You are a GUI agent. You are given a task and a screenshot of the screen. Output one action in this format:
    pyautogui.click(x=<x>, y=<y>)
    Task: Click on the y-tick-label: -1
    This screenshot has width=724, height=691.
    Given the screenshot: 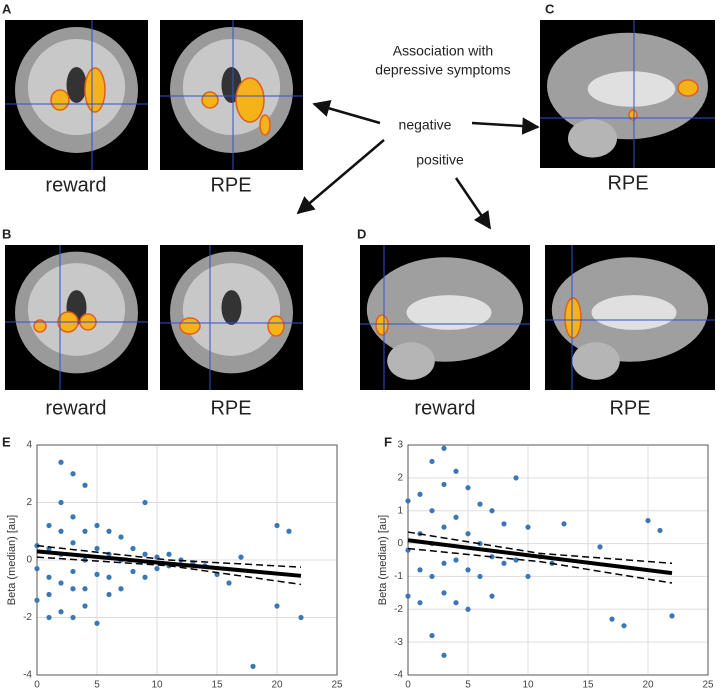 What is the action you would take?
    pyautogui.click(x=398, y=576)
    